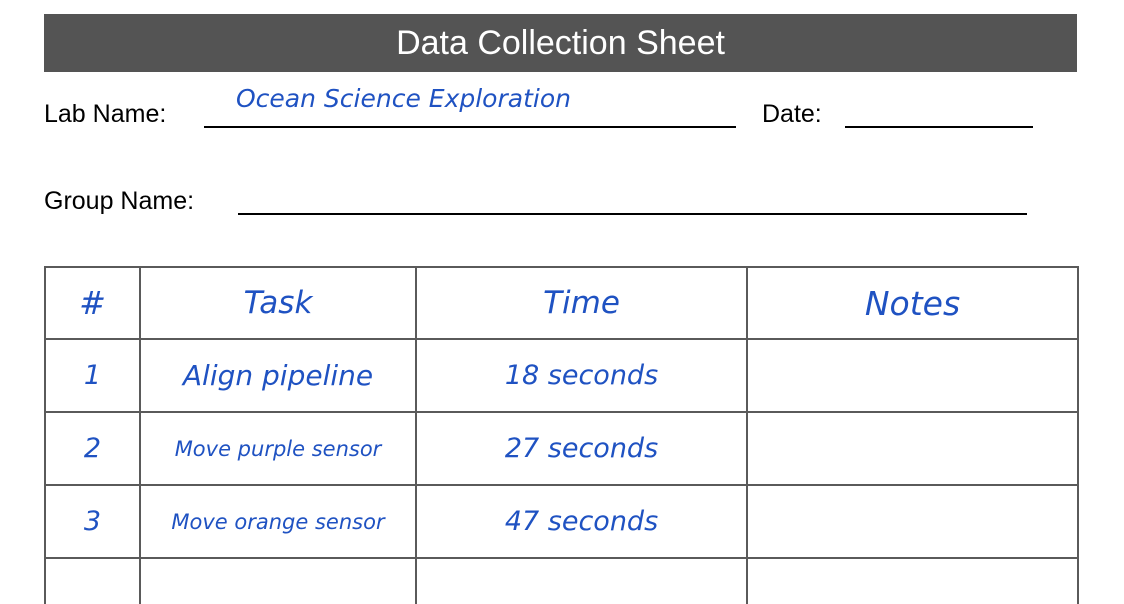 The image size is (1124, 604). I want to click on table-row-1-time: 18 seconds, so click(581, 375).